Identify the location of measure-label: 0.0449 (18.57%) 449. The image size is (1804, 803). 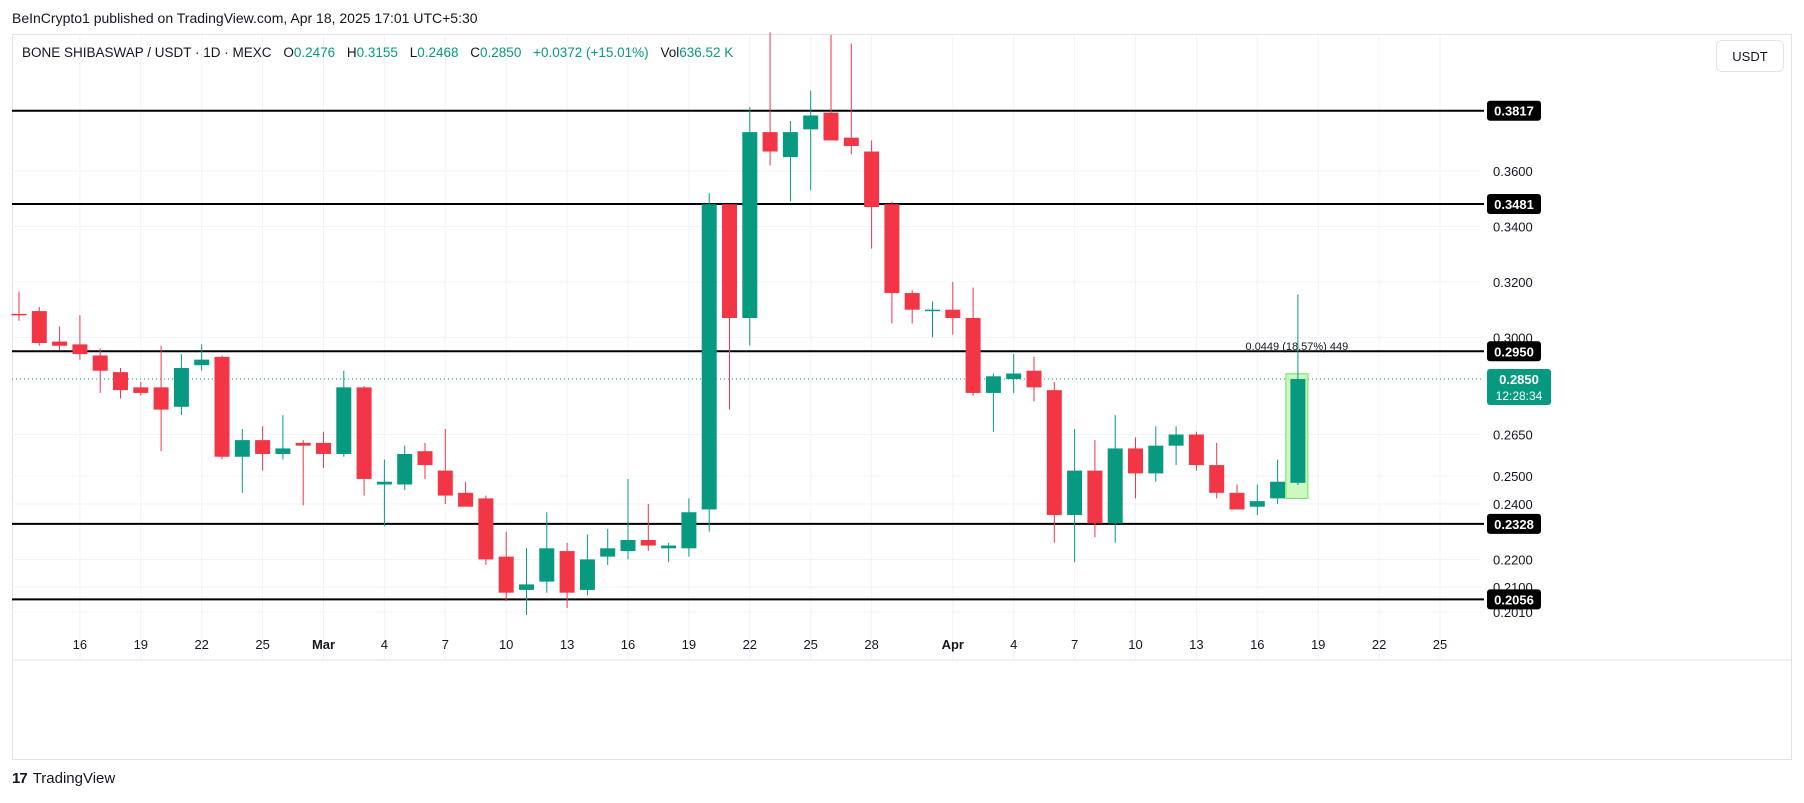
(1297, 347).